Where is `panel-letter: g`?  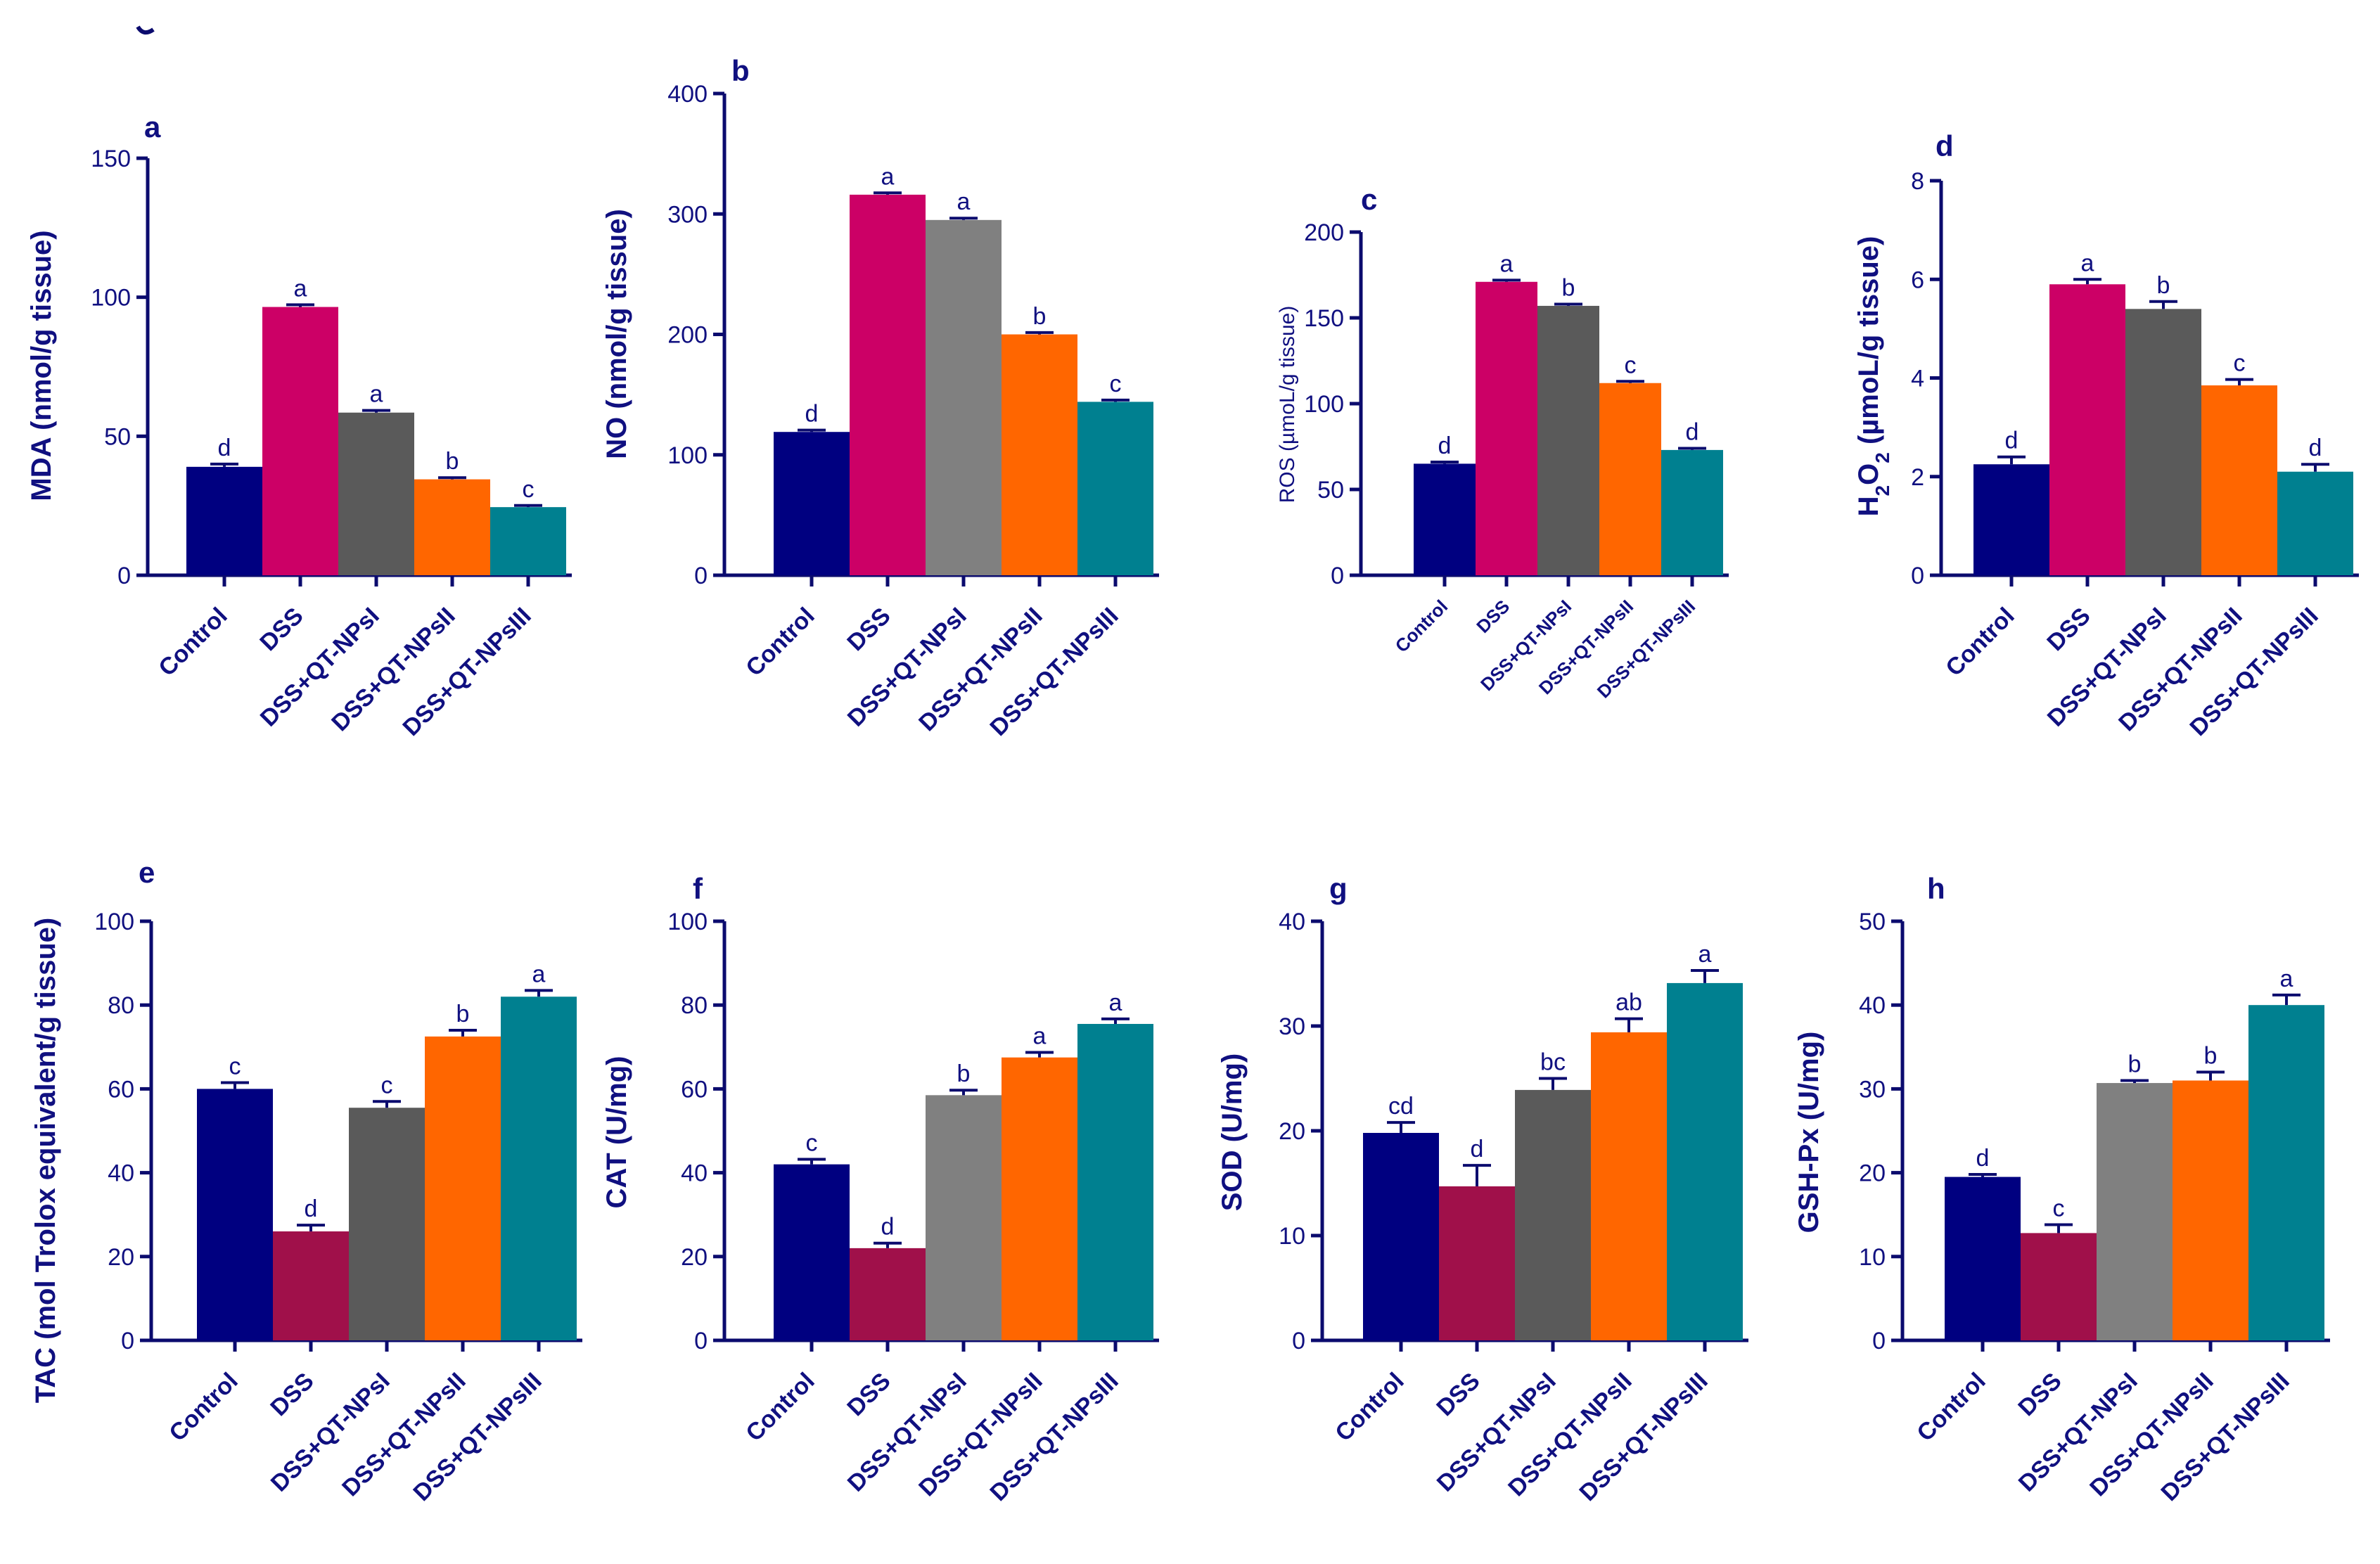
panel-letter: g is located at coordinates (1338, 888).